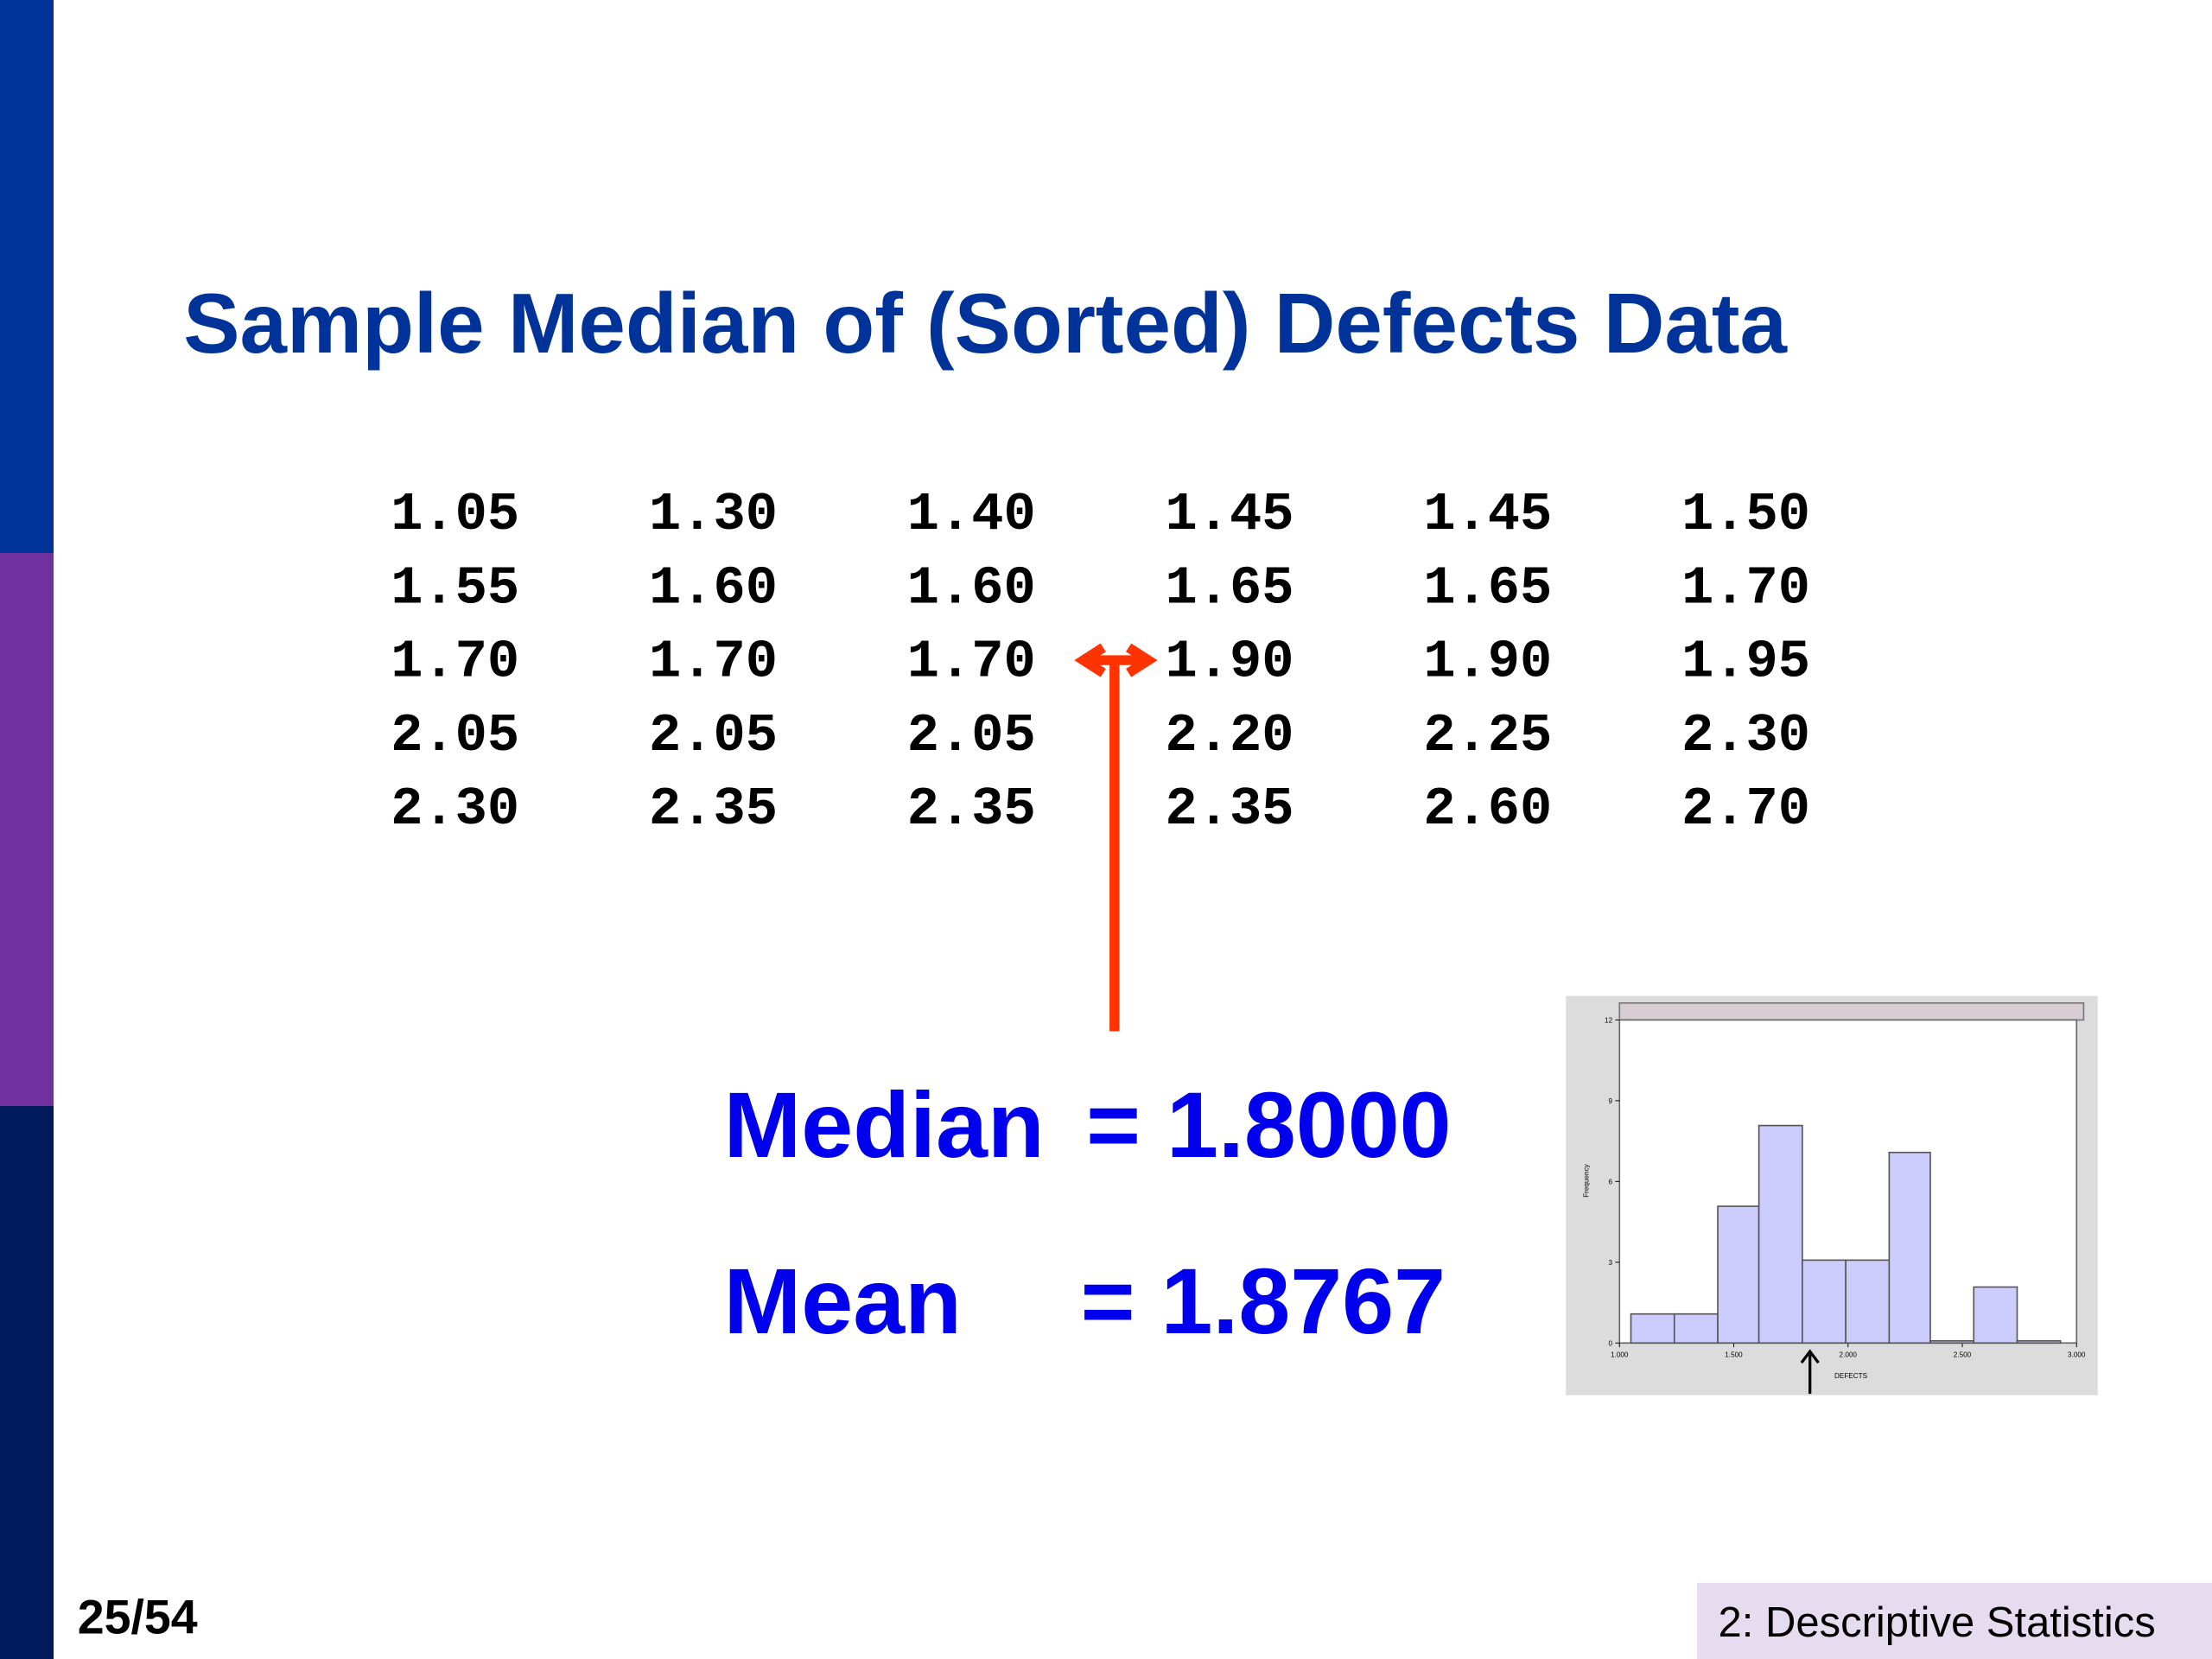 This screenshot has width=2212, height=1659. I want to click on y-tick-label: 6, so click(1611, 1182).